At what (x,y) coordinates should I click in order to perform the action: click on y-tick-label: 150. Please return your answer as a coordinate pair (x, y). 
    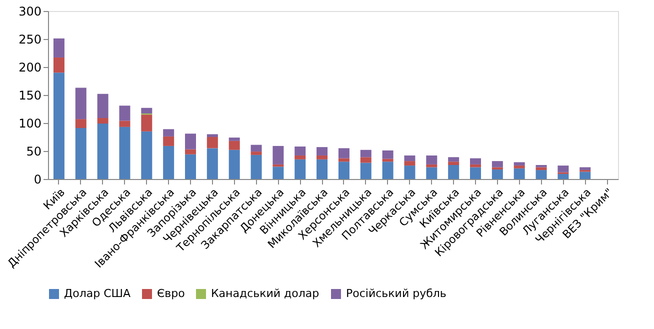
    Looking at the image, I should click on (30, 95).